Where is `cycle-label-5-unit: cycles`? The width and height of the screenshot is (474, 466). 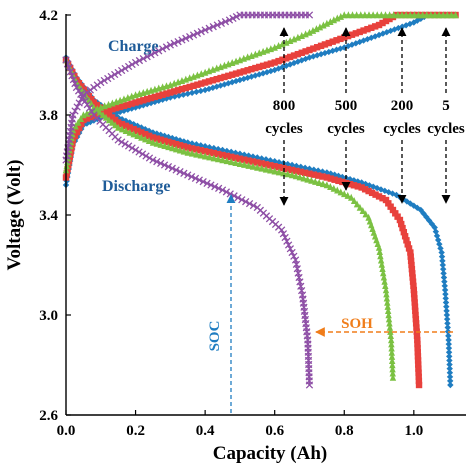
cycle-label-5-unit: cycles is located at coordinates (446, 129).